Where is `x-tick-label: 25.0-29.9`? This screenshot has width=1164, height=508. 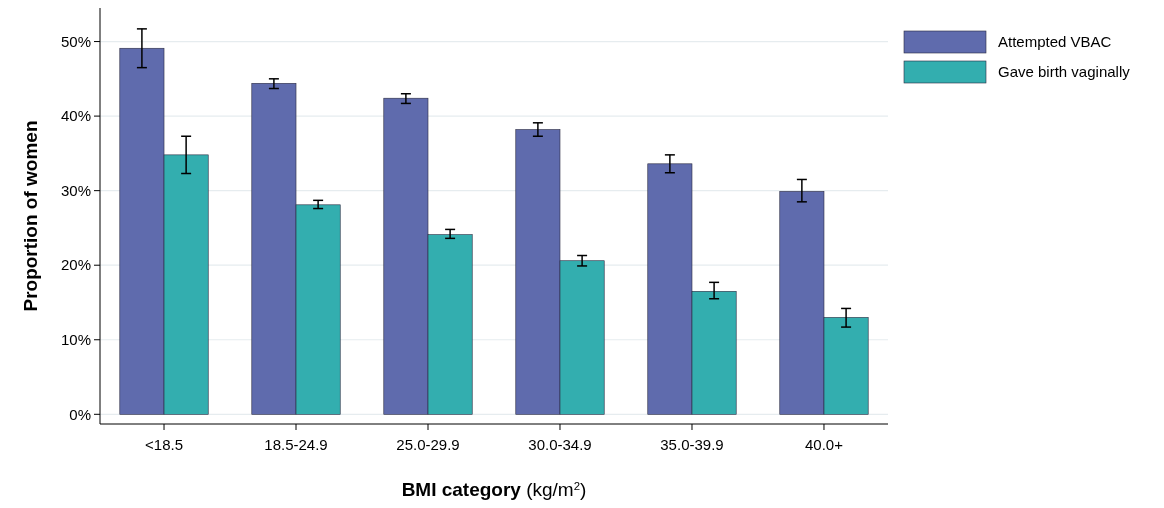
x-tick-label: 25.0-29.9 is located at coordinates (428, 444).